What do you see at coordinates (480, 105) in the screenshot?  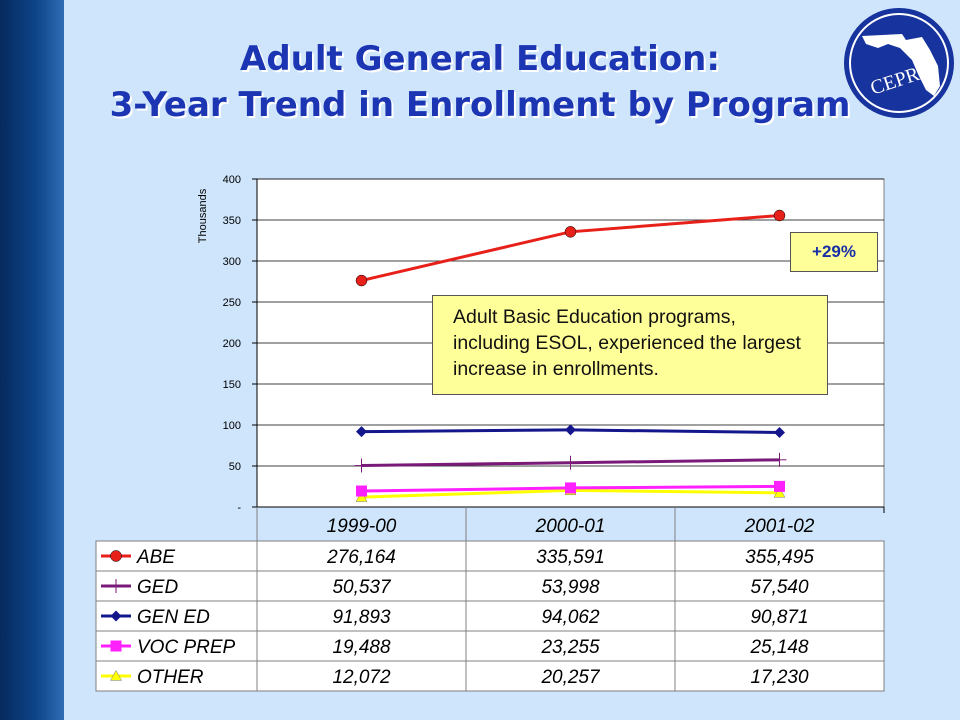 I see `slide-title-line2: 3-Year Trend in Enrollment by Program` at bounding box center [480, 105].